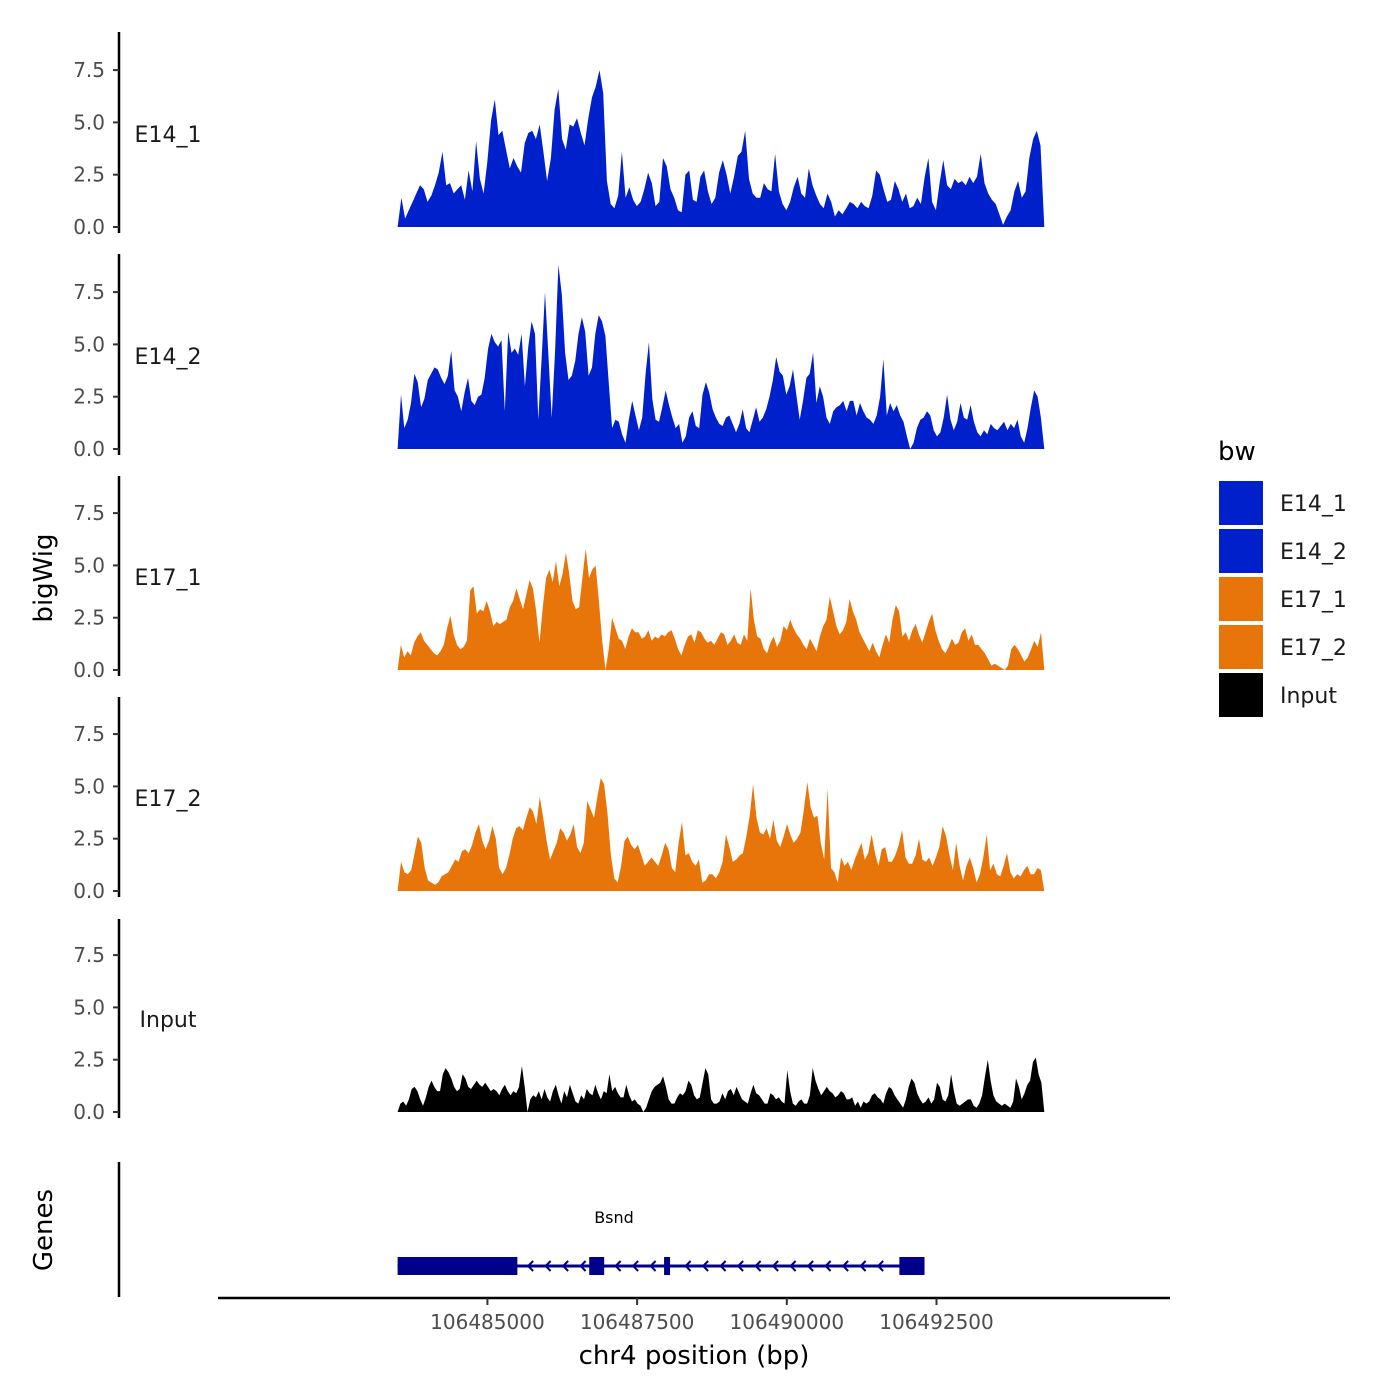 The width and height of the screenshot is (1400, 1400). I want to click on legend-item-input: Input, so click(1277, 695).